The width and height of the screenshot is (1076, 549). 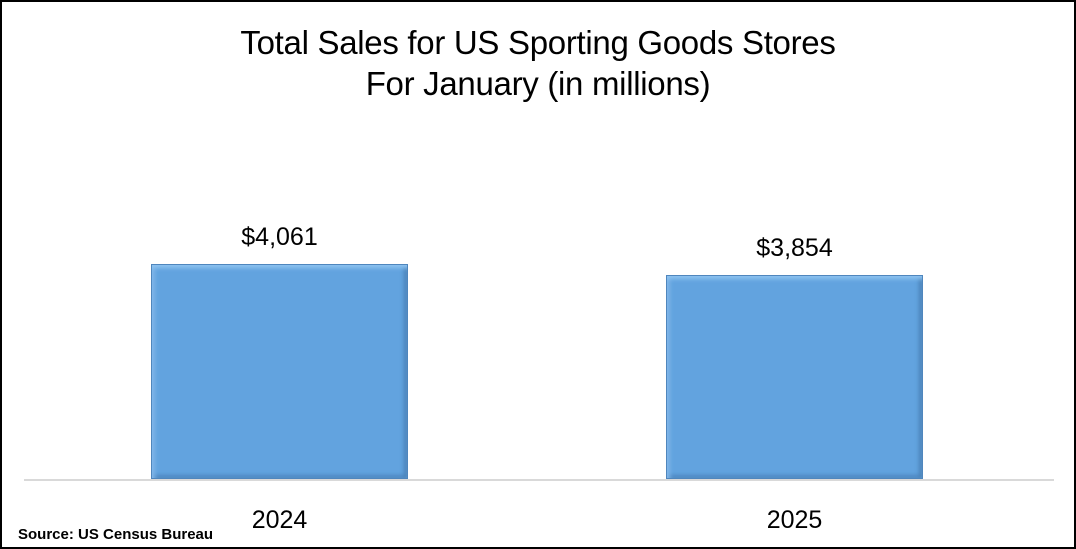 I want to click on category-label-2025: 2025, so click(x=794, y=520).